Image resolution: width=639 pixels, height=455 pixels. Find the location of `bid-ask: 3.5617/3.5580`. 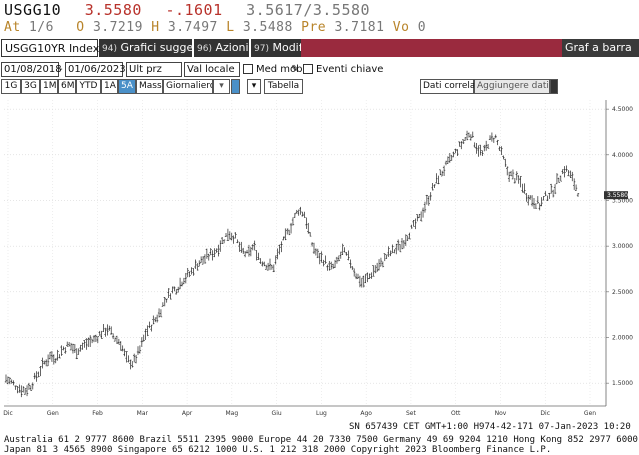

bid-ask: 3.5617/3.5580 is located at coordinates (308, 10).